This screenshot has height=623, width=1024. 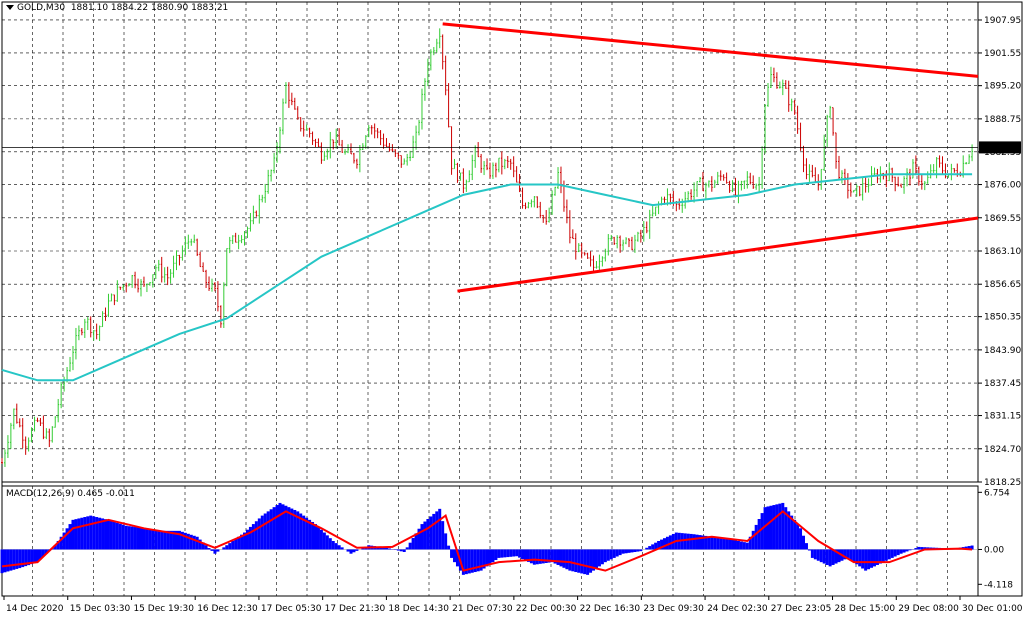 What do you see at coordinates (865, 609) in the screenshot?
I see `x-tick-label: 28 Dec 15:00` at bounding box center [865, 609].